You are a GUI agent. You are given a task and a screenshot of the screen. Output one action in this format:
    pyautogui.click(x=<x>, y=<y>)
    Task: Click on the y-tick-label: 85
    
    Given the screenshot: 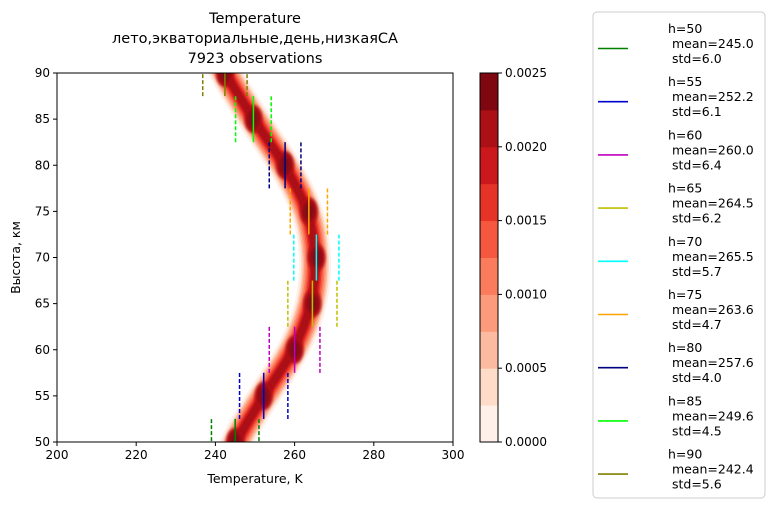 What is the action you would take?
    pyautogui.click(x=42, y=119)
    